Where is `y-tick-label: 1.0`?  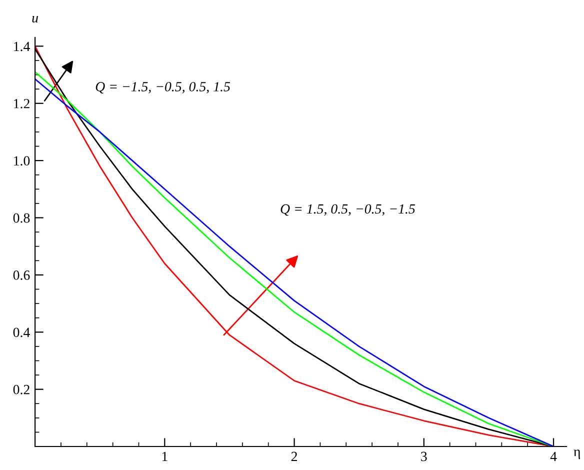 y-tick-label: 1.0 is located at coordinates (22, 161).